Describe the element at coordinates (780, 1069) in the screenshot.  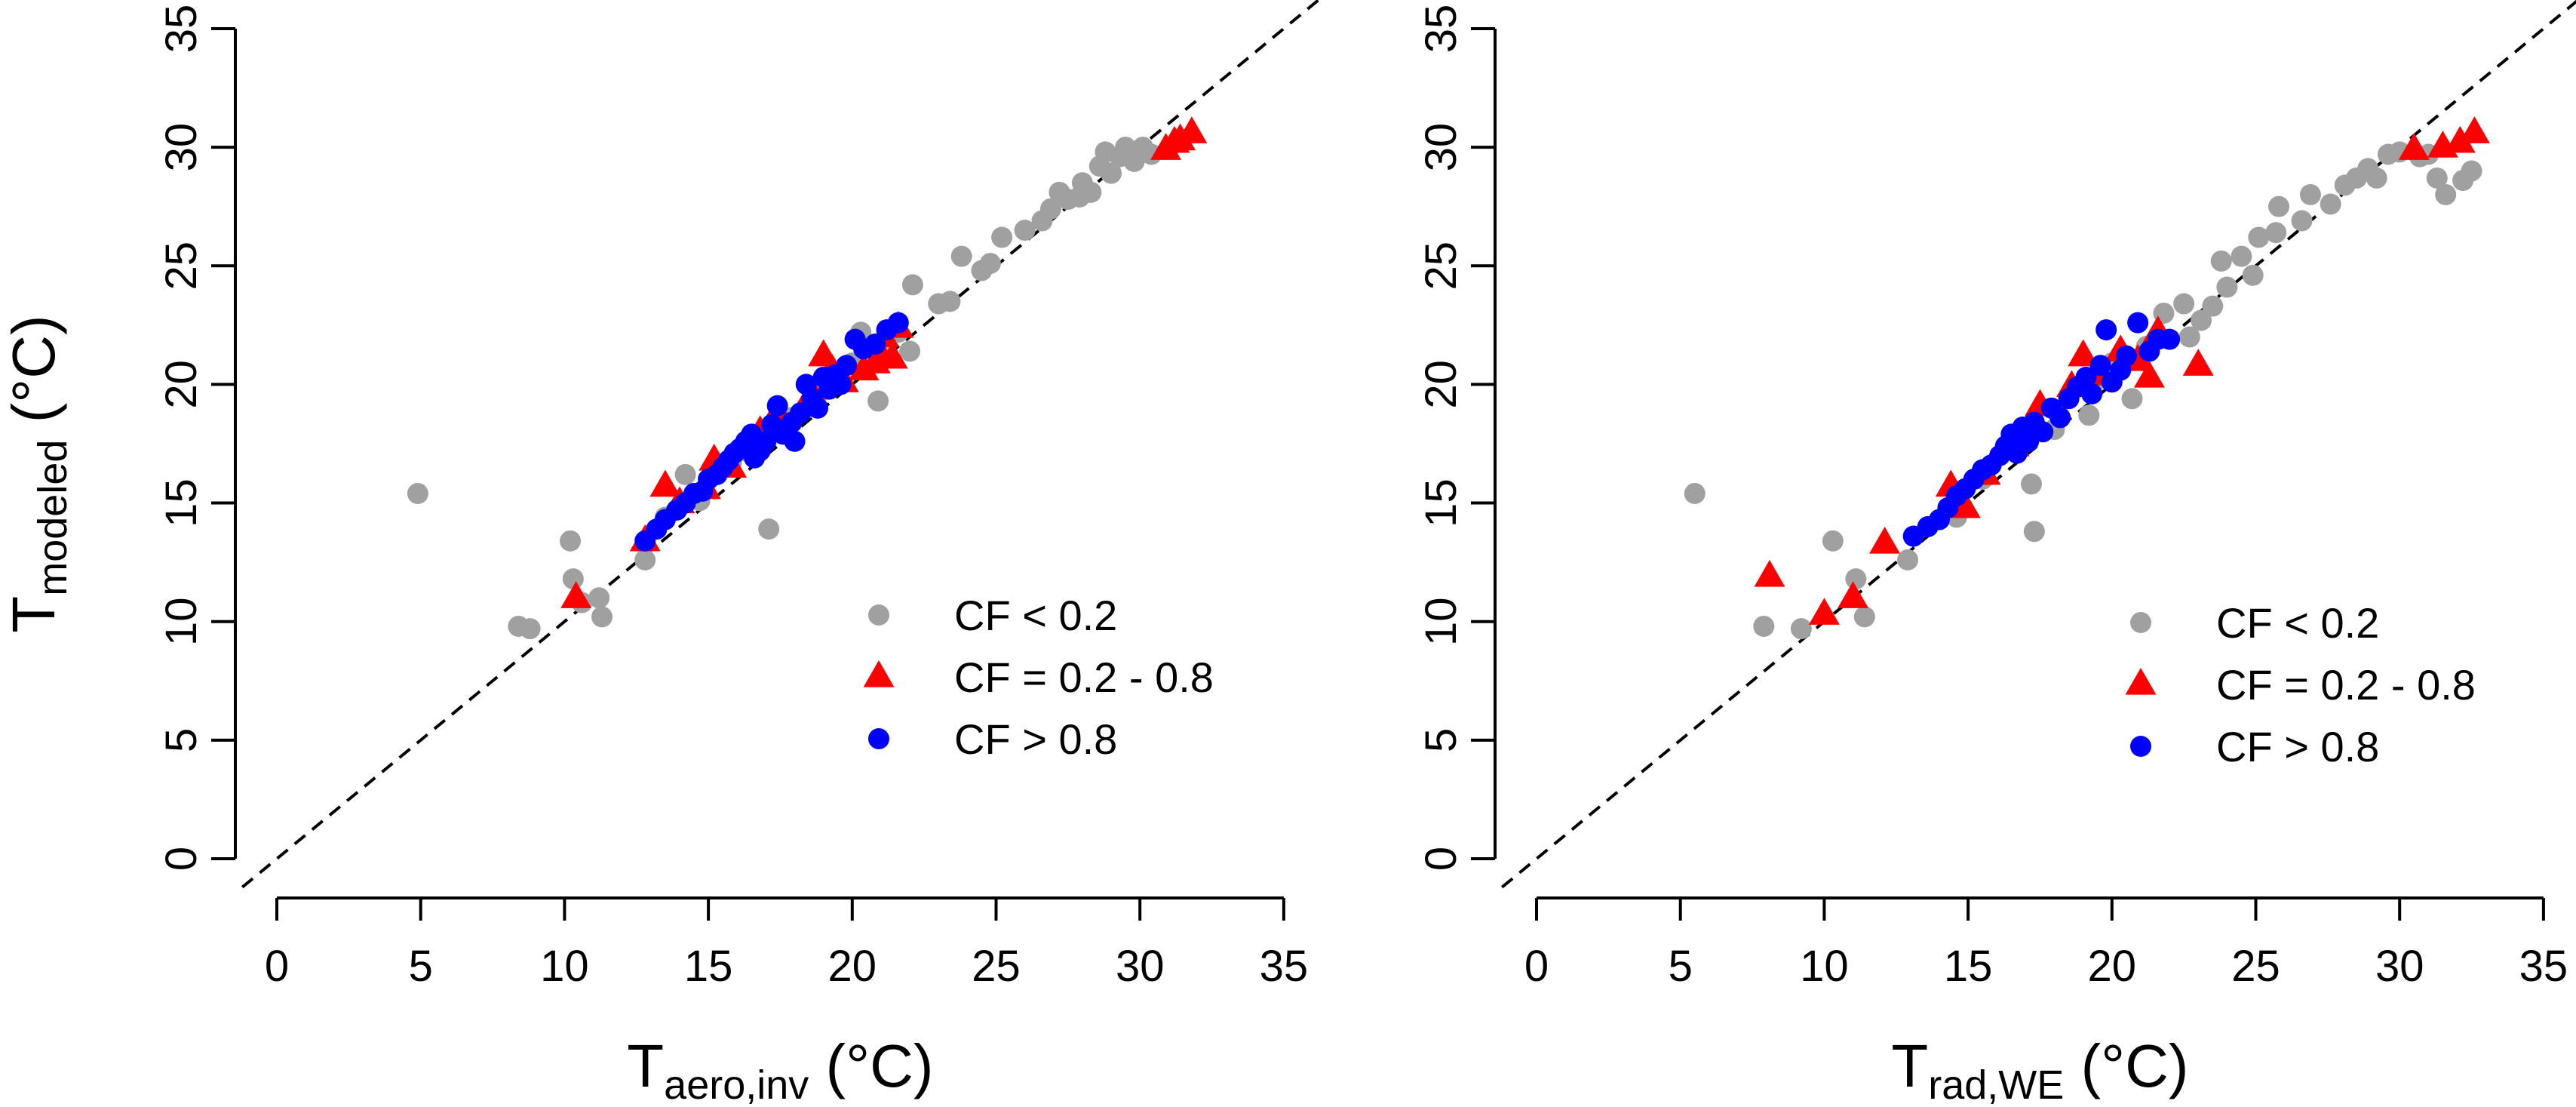
I see `x-axis-title: Taero,inv (°C)` at that location.